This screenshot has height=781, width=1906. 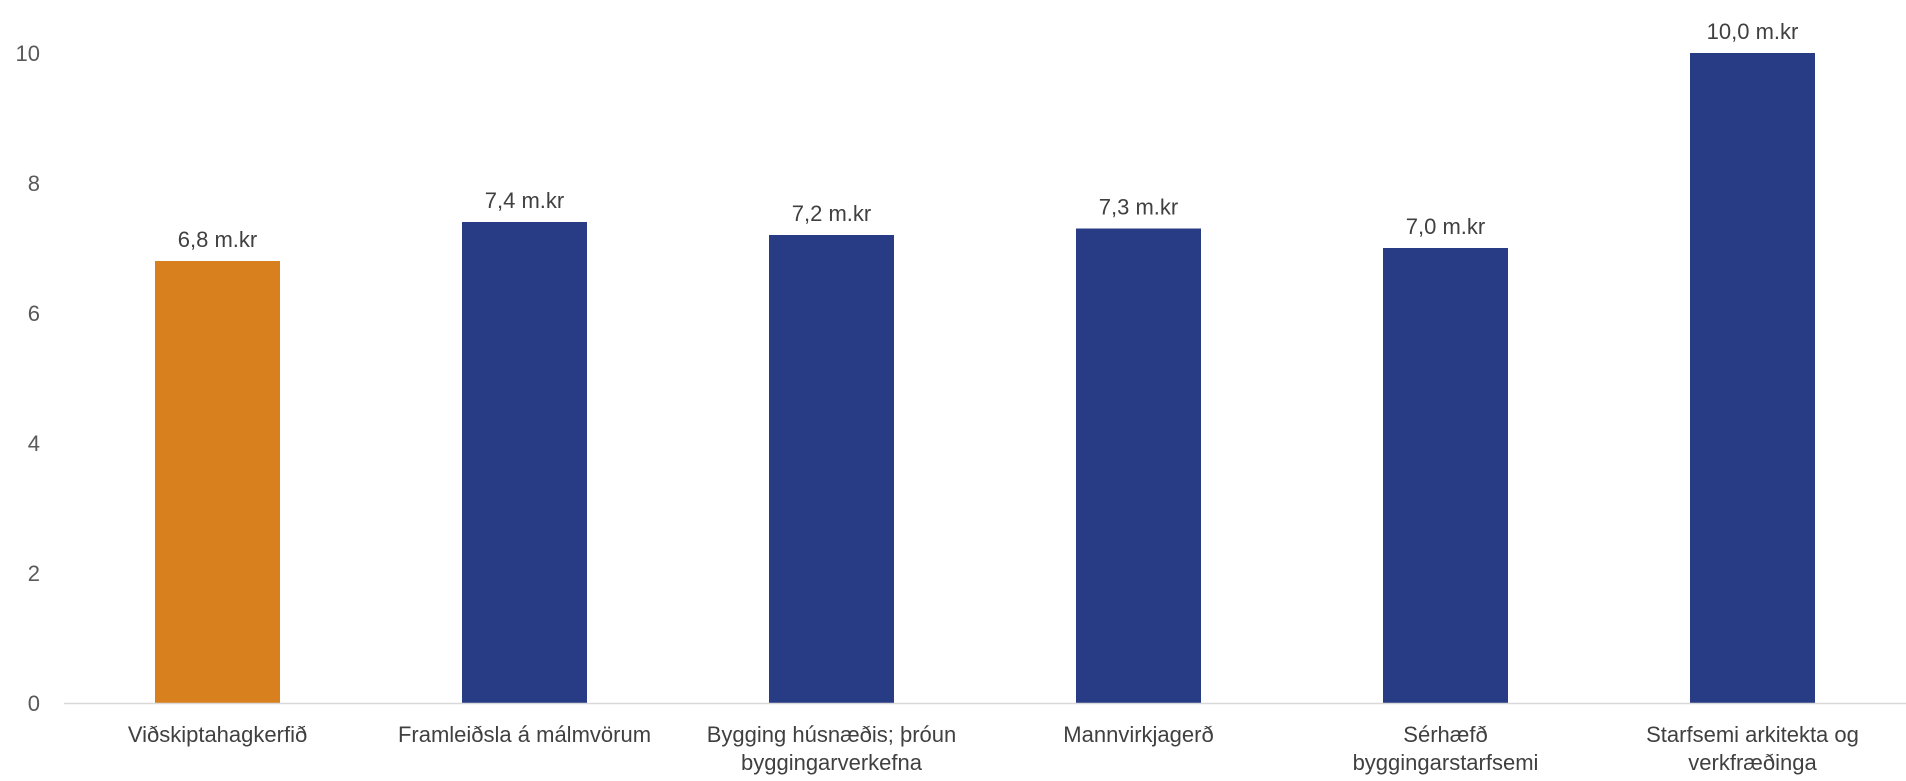 What do you see at coordinates (1445, 226) in the screenshot?
I see `data-label: 7,0 m.kr` at bounding box center [1445, 226].